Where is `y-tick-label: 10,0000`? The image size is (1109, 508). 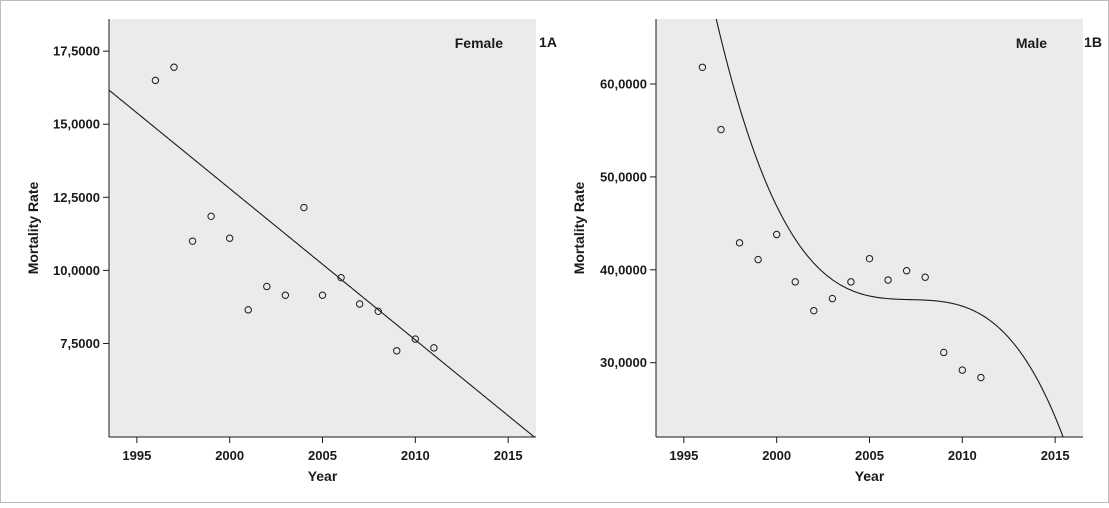
y-tick-label: 10,0000 is located at coordinates (76, 270).